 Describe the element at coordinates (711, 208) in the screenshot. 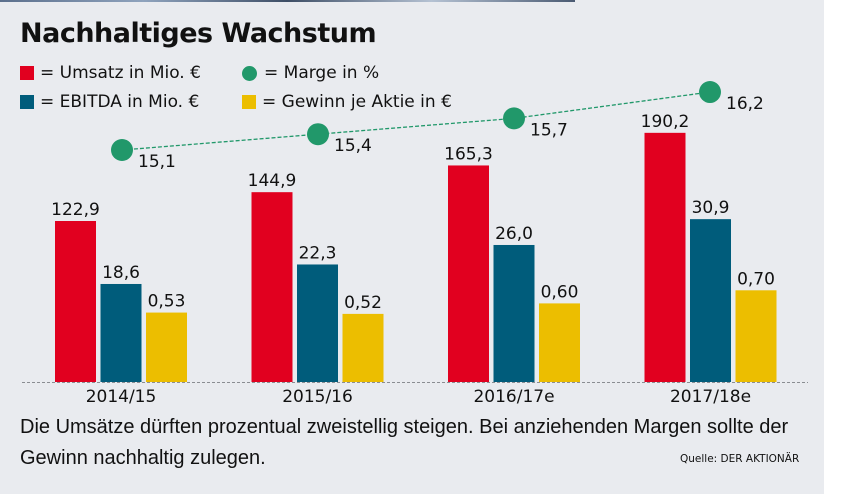

I see `bar-value-label: 30,9` at that location.